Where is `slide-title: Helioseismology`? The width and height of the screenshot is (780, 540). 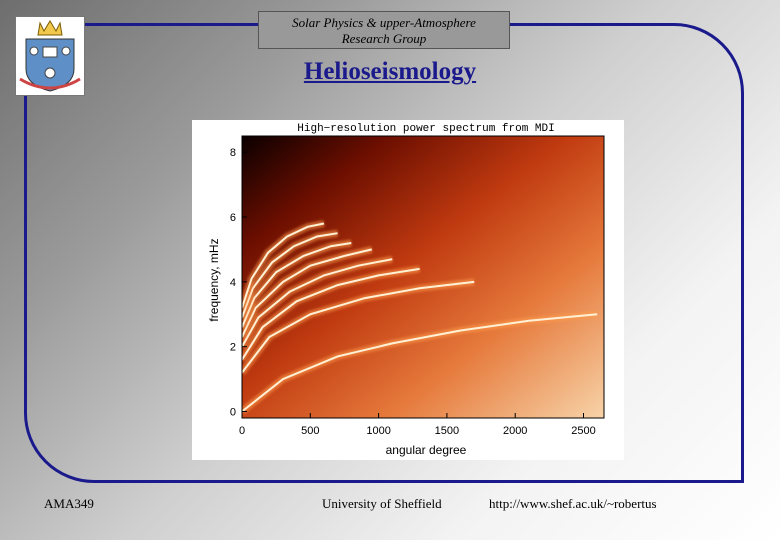 slide-title: Helioseismology is located at coordinates (390, 71).